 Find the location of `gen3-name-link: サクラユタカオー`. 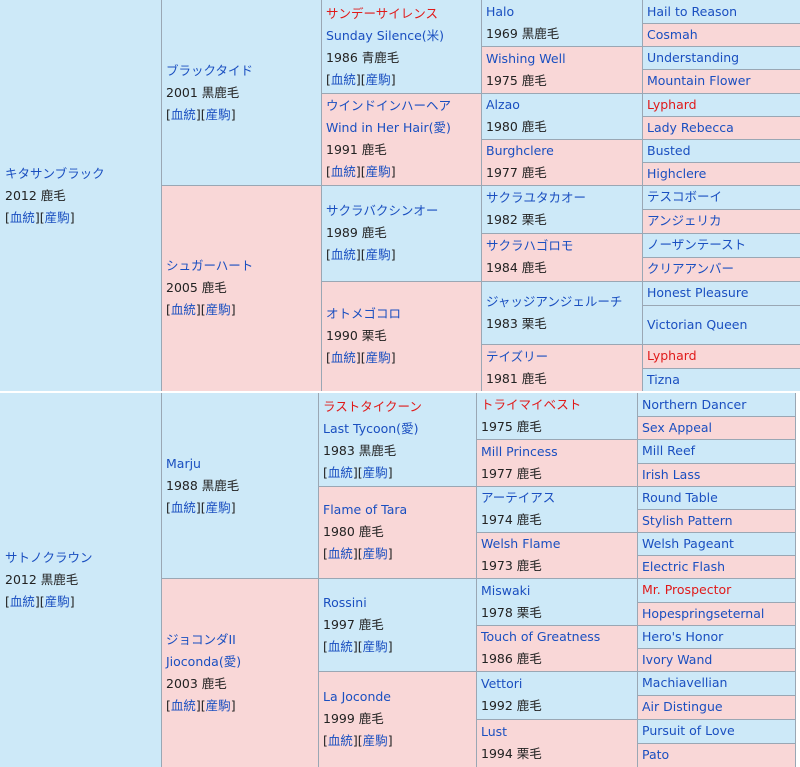

gen3-name-link: サクラユタカオー is located at coordinates (536, 197).